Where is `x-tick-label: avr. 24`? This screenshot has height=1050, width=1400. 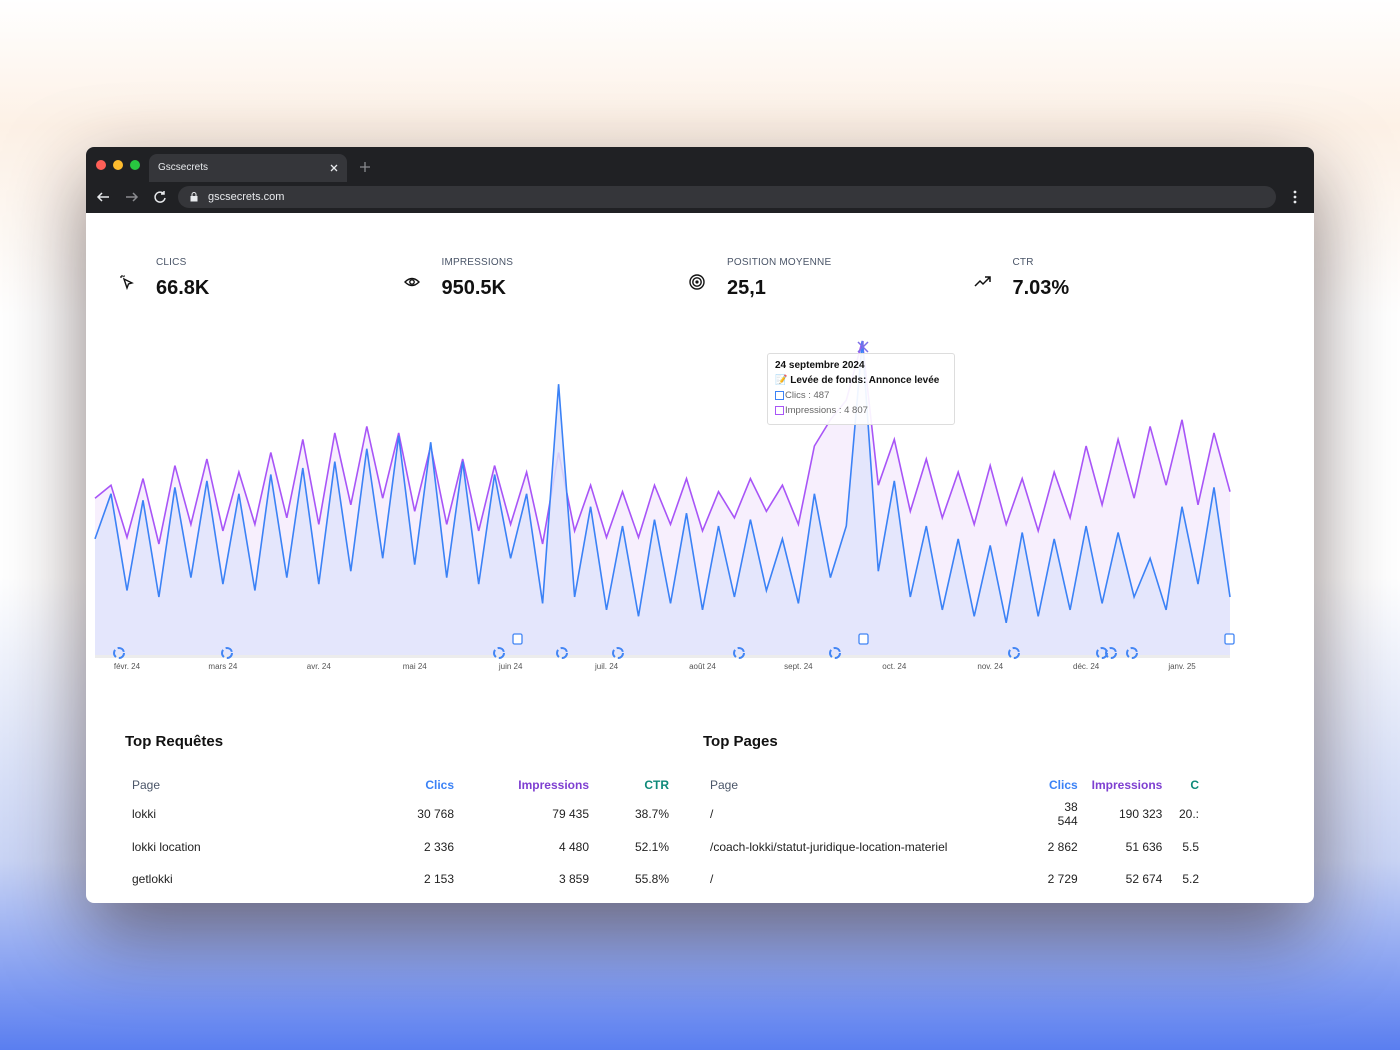
x-tick-label: avr. 24 is located at coordinates (319, 666).